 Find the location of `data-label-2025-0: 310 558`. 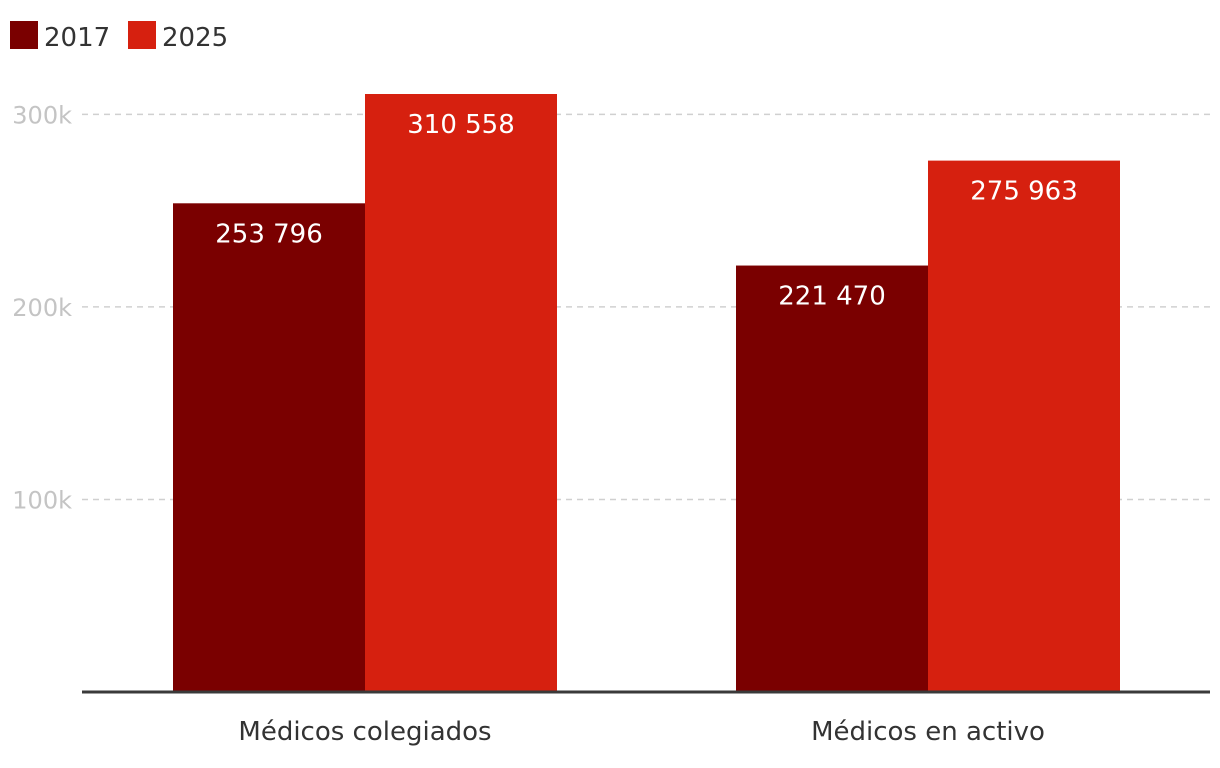

data-label-2025-0: 310 558 is located at coordinates (461, 125).